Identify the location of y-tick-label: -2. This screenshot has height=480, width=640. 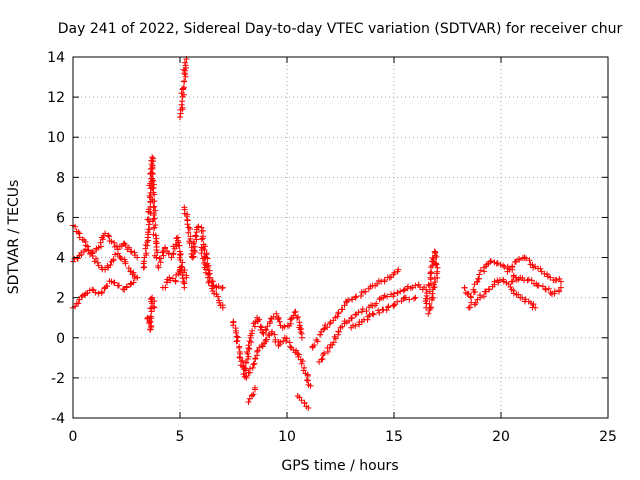
(58, 379).